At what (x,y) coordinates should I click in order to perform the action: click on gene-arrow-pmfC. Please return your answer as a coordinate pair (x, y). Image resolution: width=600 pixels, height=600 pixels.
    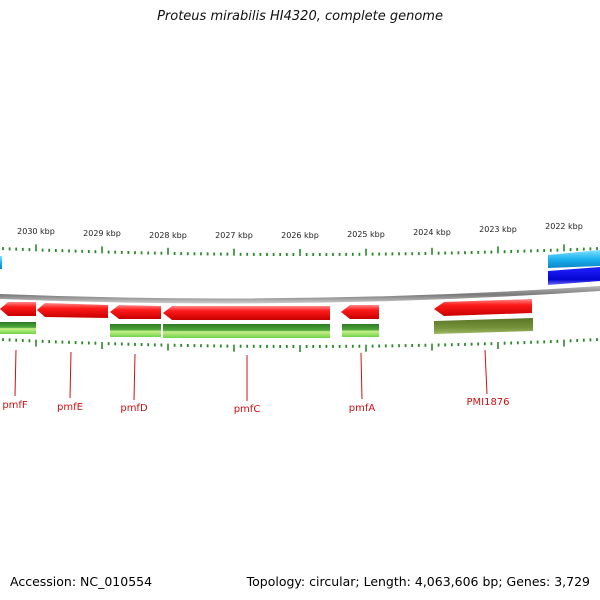
    Looking at the image, I should click on (246, 313).